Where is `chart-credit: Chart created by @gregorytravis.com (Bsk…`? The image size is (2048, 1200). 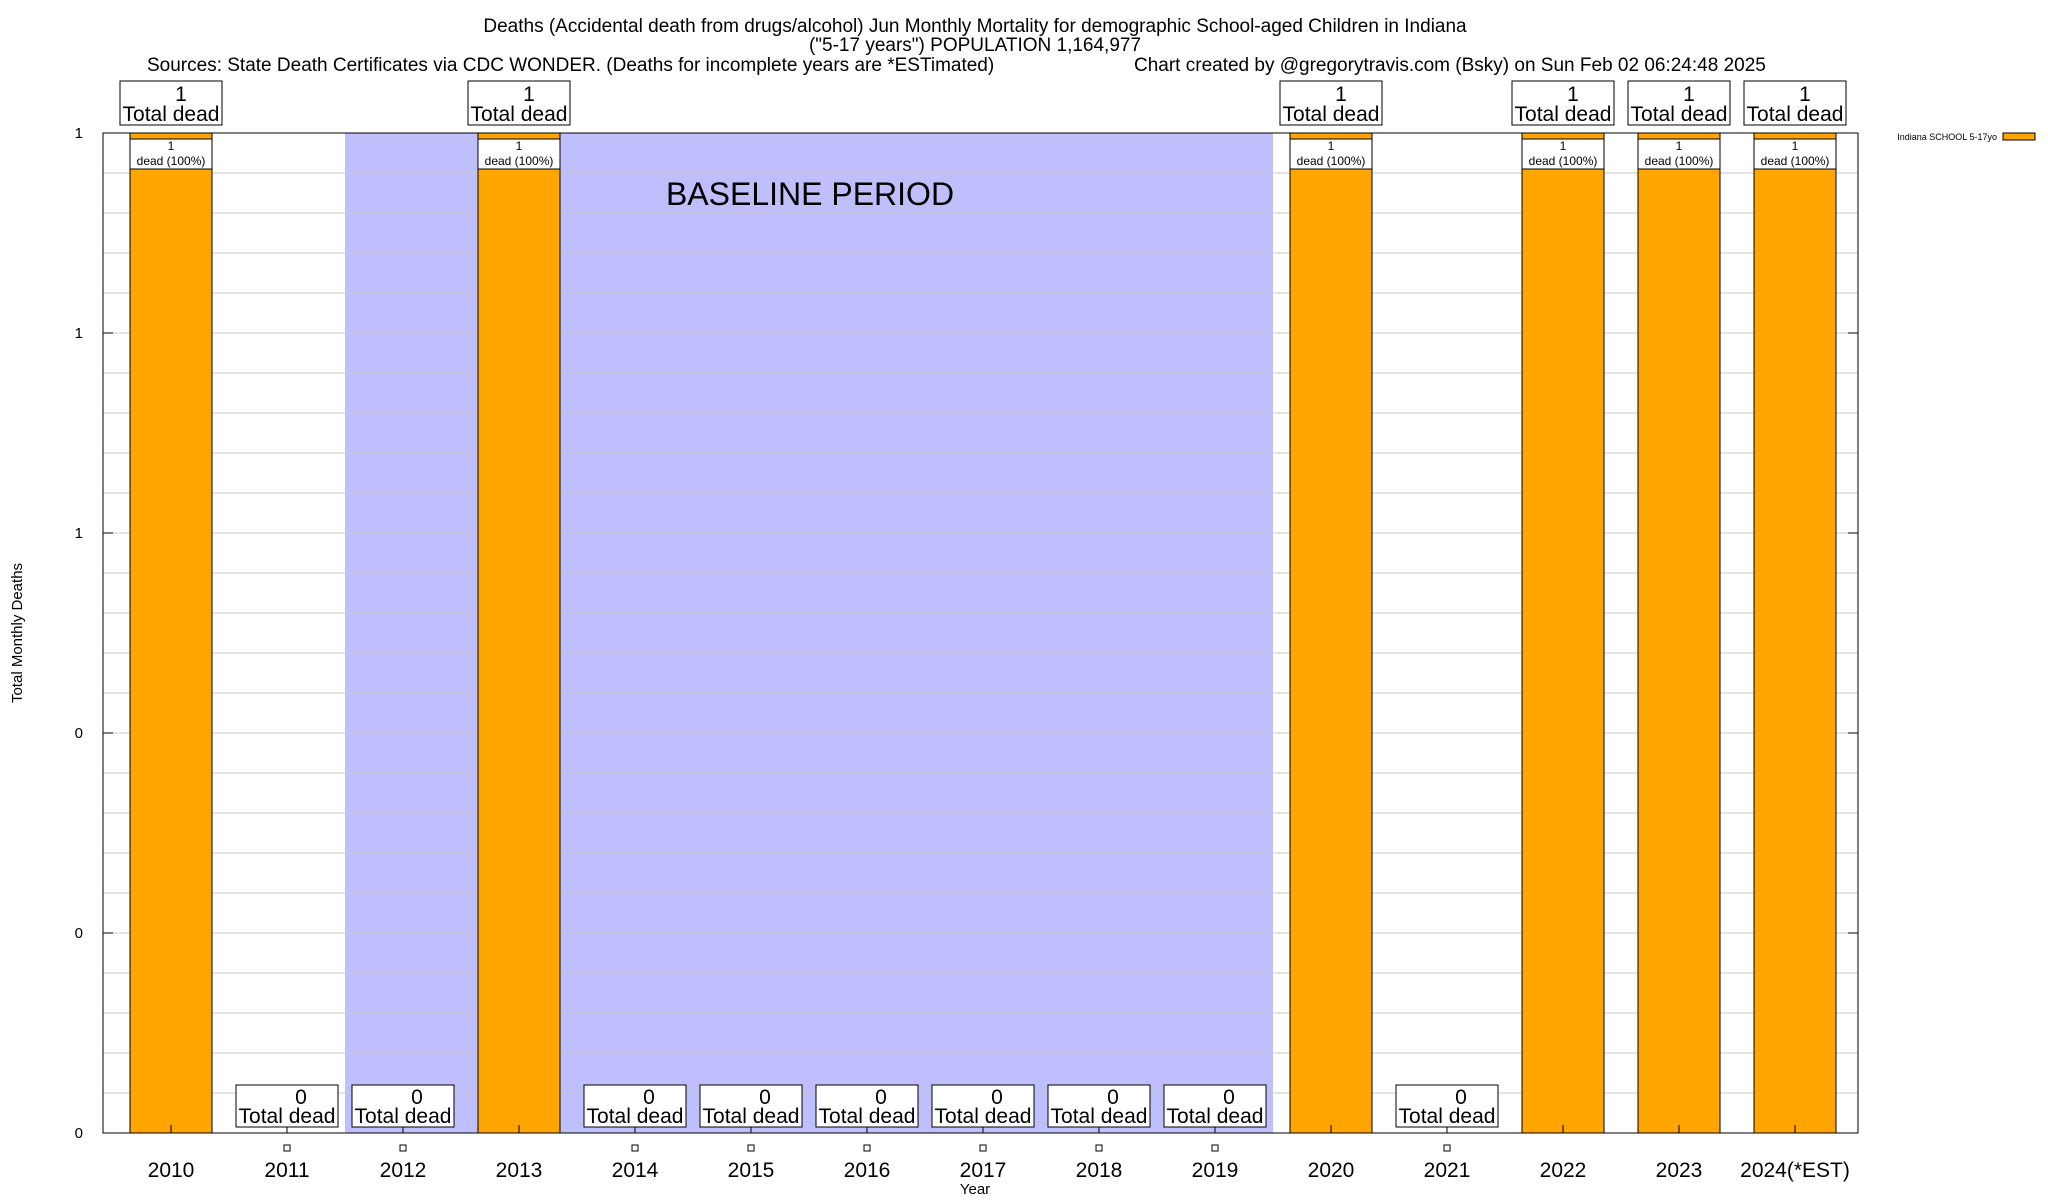
chart-credit: Chart created by @gregorytravis.com (Bsk… is located at coordinates (1450, 65).